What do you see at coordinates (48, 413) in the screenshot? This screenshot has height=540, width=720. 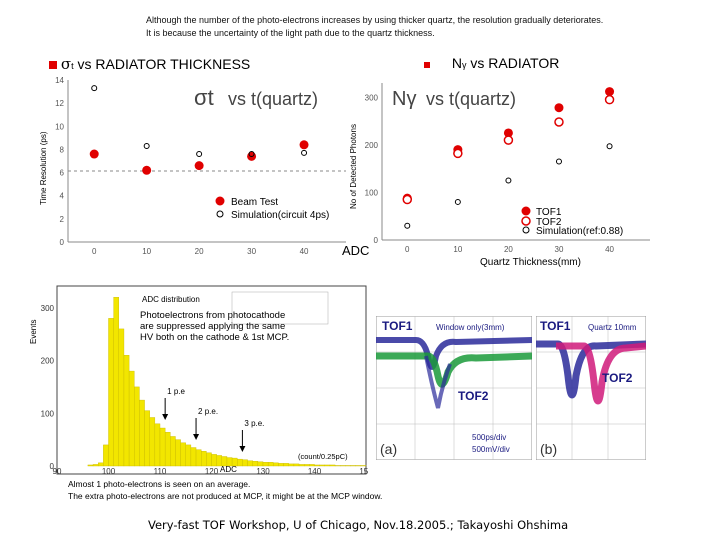 I see `adc-ytick: 100` at bounding box center [48, 413].